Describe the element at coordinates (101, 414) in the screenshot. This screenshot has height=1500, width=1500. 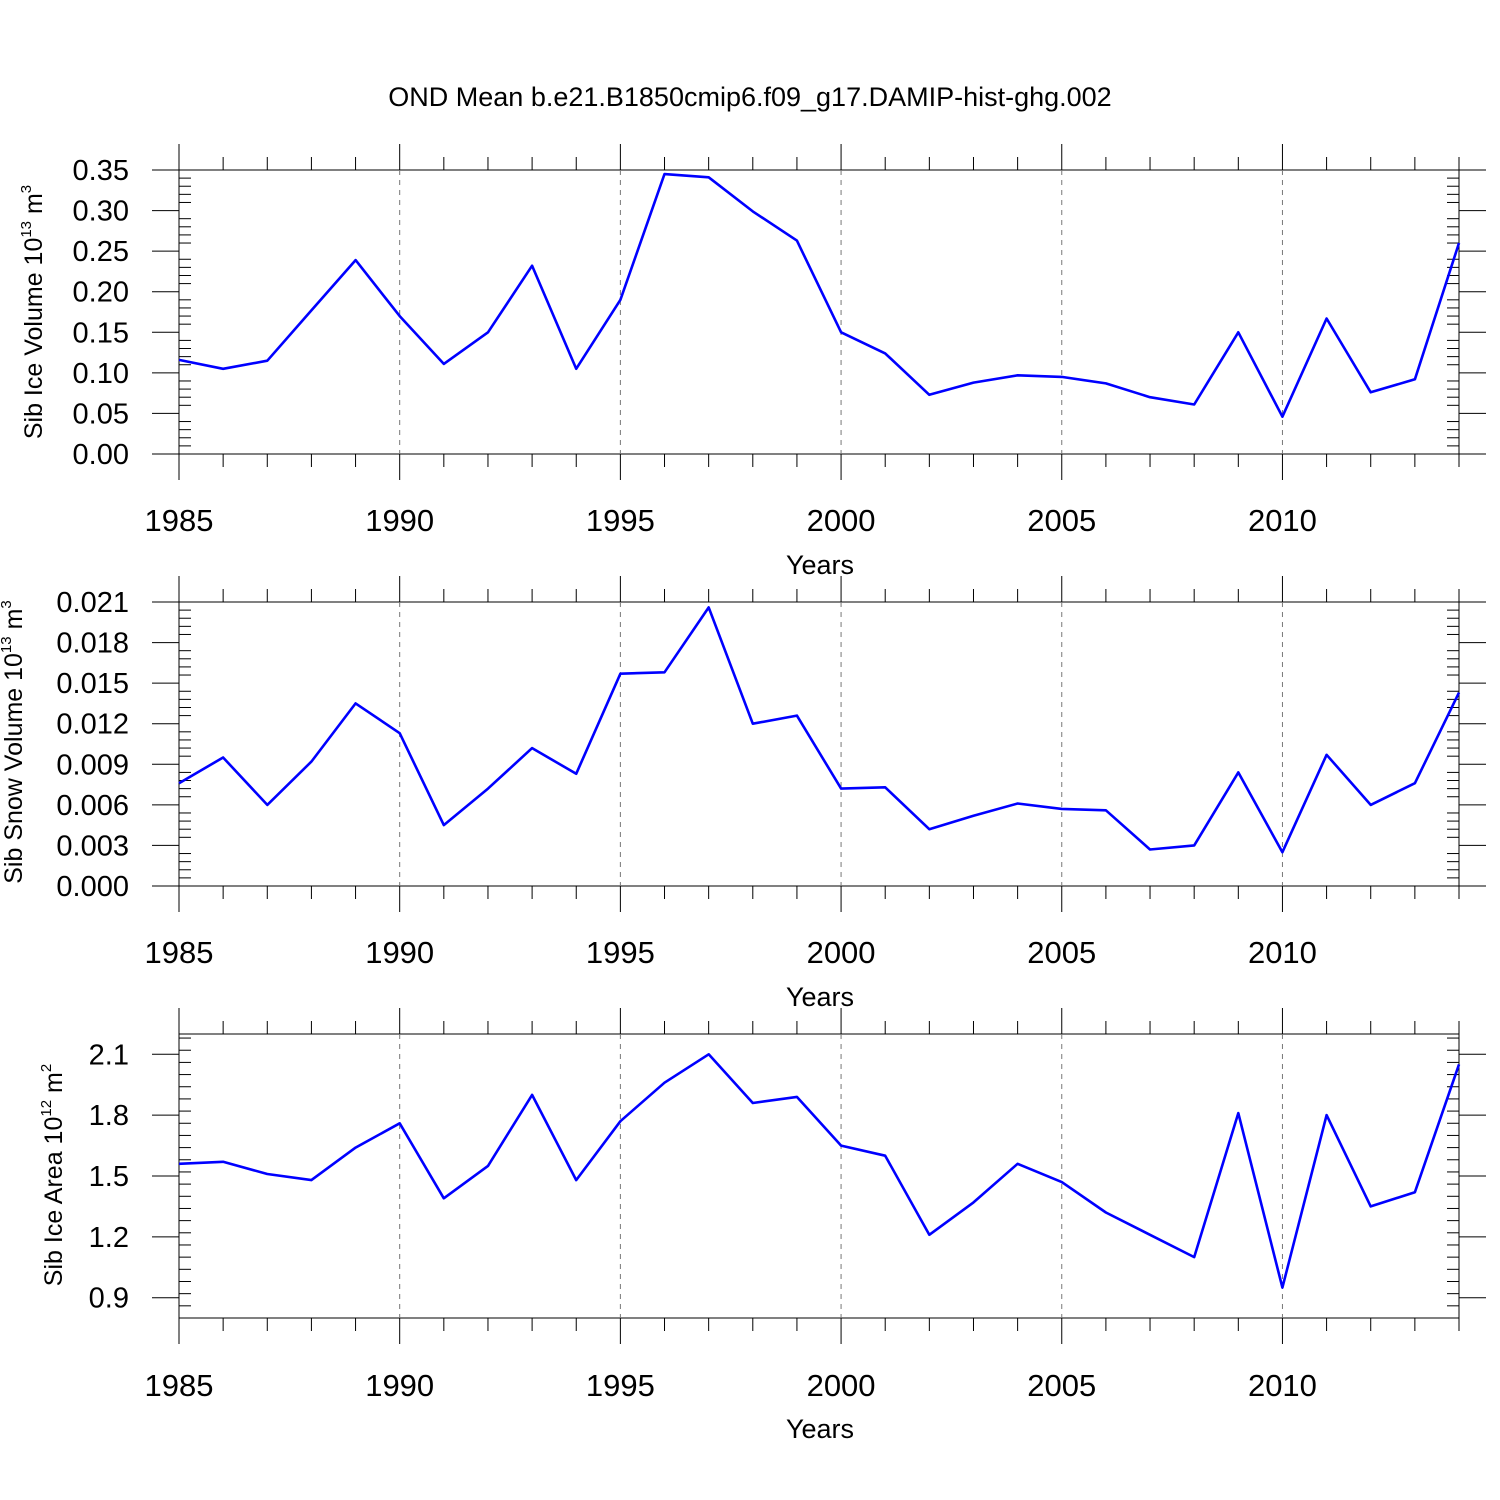
I see `y-tick-label: 0.05` at that location.